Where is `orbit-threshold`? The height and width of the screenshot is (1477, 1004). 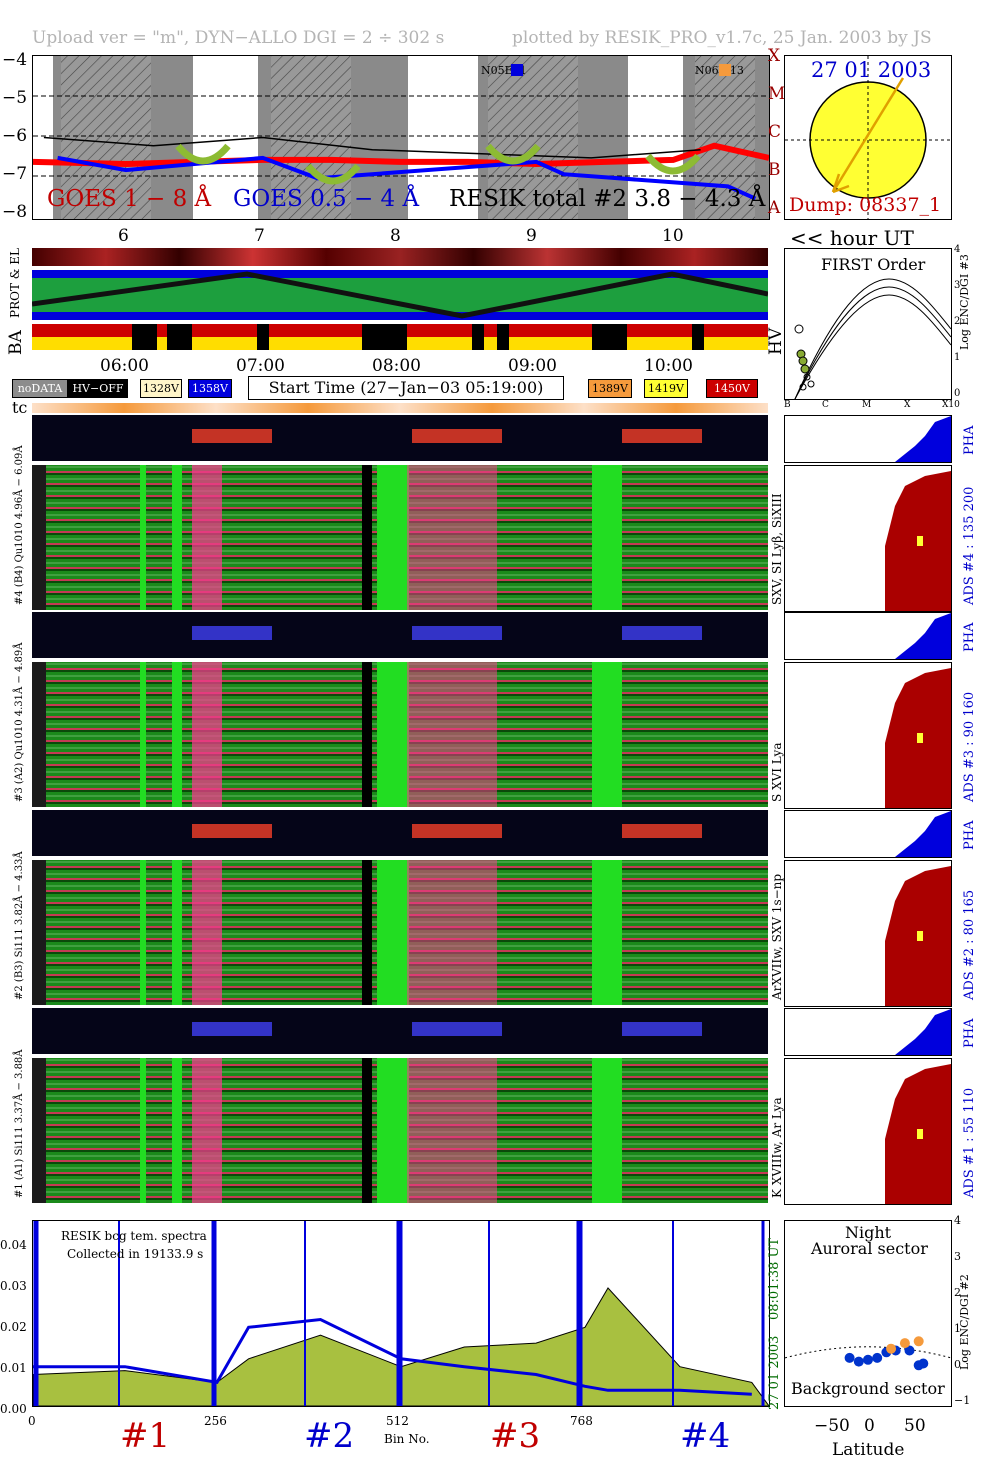
orbit-threshold is located at coordinates (868, 1352).